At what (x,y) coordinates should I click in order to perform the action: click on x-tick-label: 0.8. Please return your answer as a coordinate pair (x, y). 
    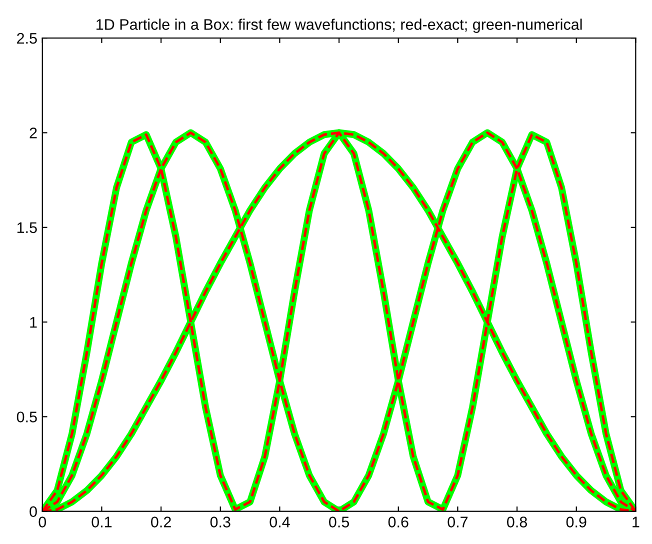
    Looking at the image, I should click on (517, 522).